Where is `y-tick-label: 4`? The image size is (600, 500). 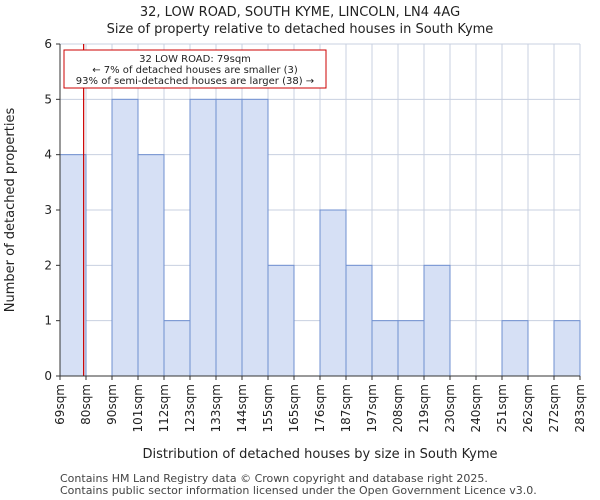
y-tick-label: 4 is located at coordinates (48, 155).